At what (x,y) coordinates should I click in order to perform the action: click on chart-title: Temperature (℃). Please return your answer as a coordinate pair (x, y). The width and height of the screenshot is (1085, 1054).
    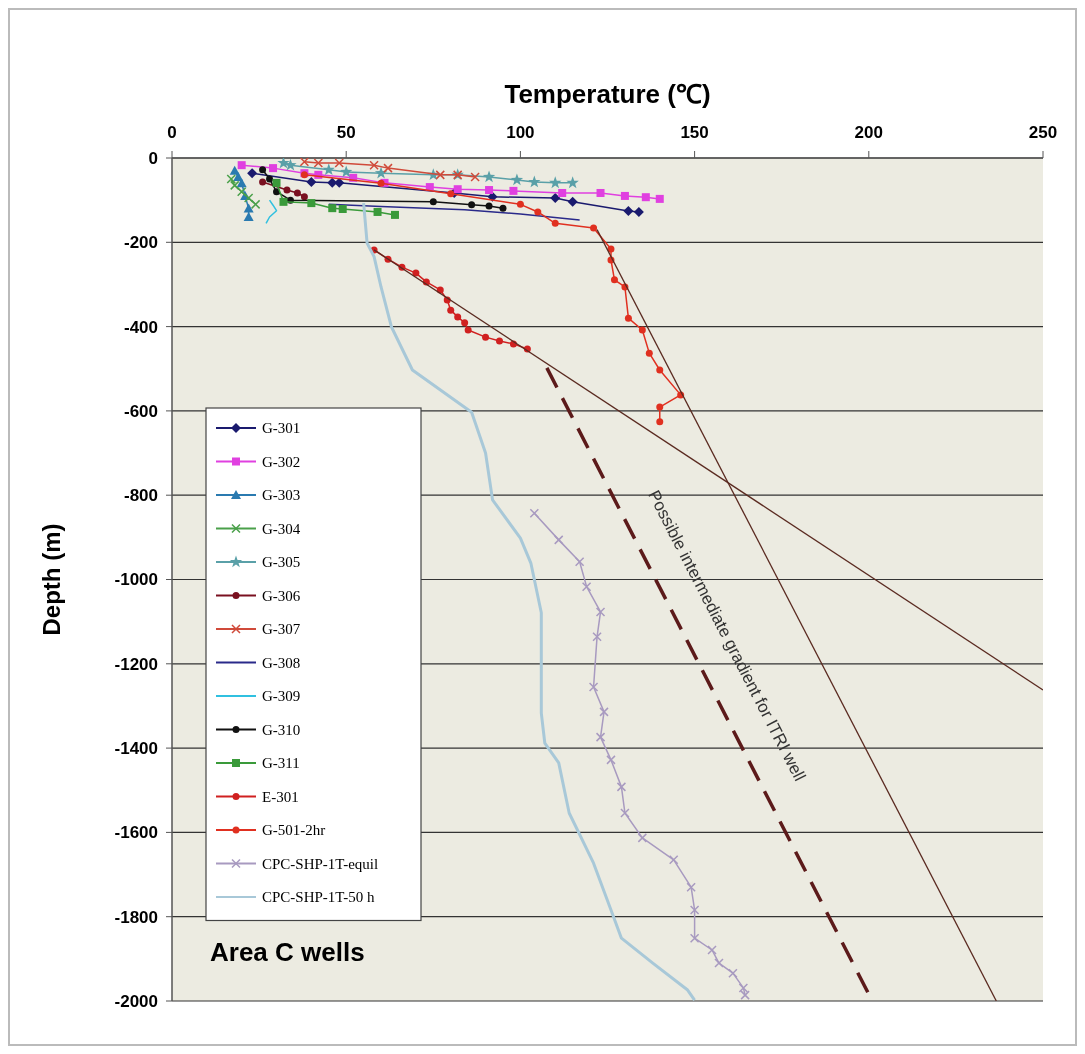
    Looking at the image, I should click on (607, 94).